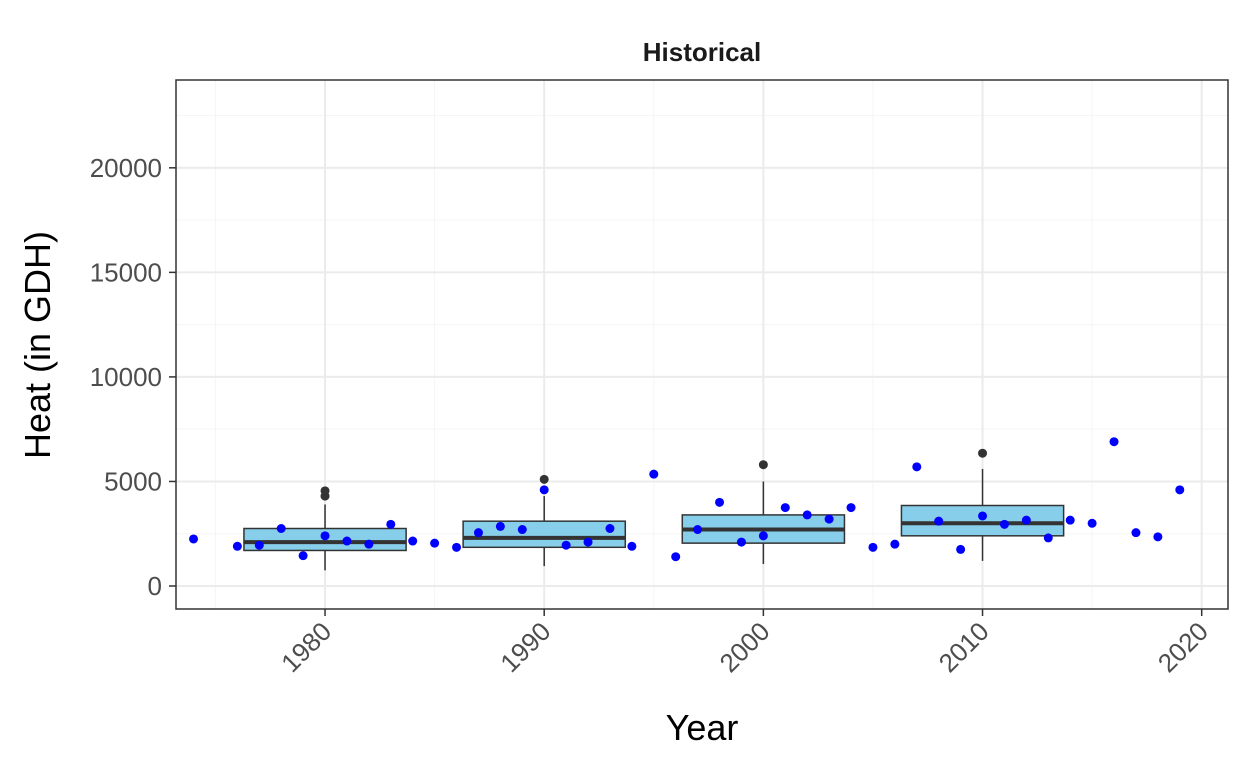 The image size is (1248, 768). What do you see at coordinates (126, 168) in the screenshot?
I see `y-tick-label: 20000` at bounding box center [126, 168].